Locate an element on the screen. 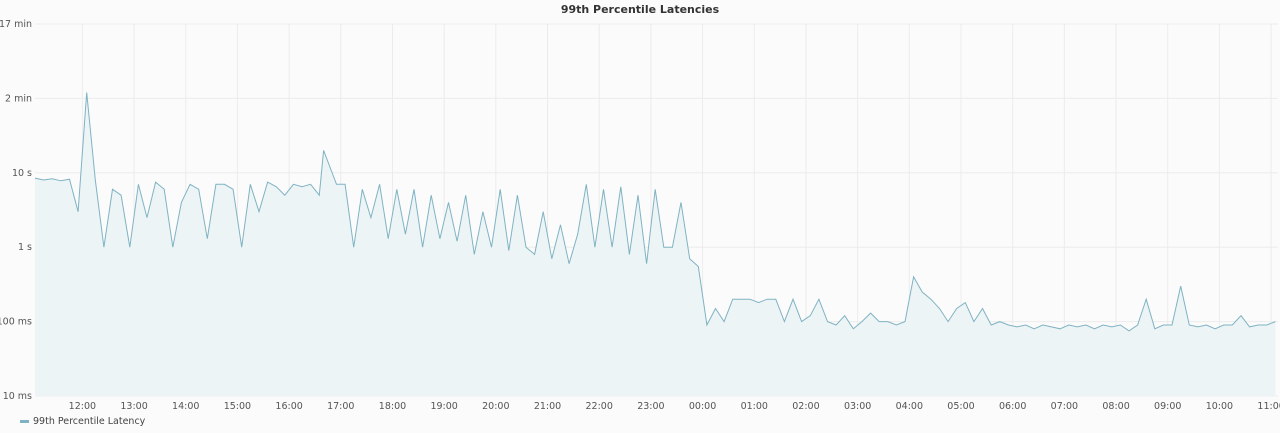  legend-label: 99th Percentile Latency is located at coordinates (89, 421).